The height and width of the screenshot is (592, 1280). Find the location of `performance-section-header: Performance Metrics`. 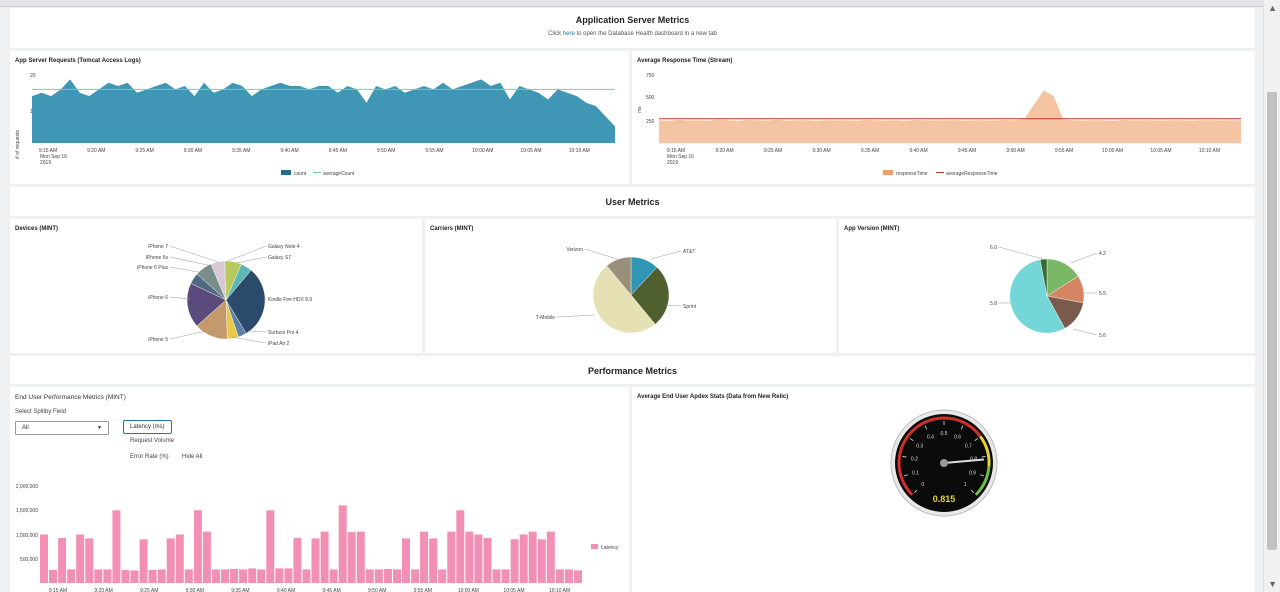

performance-section-header: Performance Metrics is located at coordinates (632, 370).